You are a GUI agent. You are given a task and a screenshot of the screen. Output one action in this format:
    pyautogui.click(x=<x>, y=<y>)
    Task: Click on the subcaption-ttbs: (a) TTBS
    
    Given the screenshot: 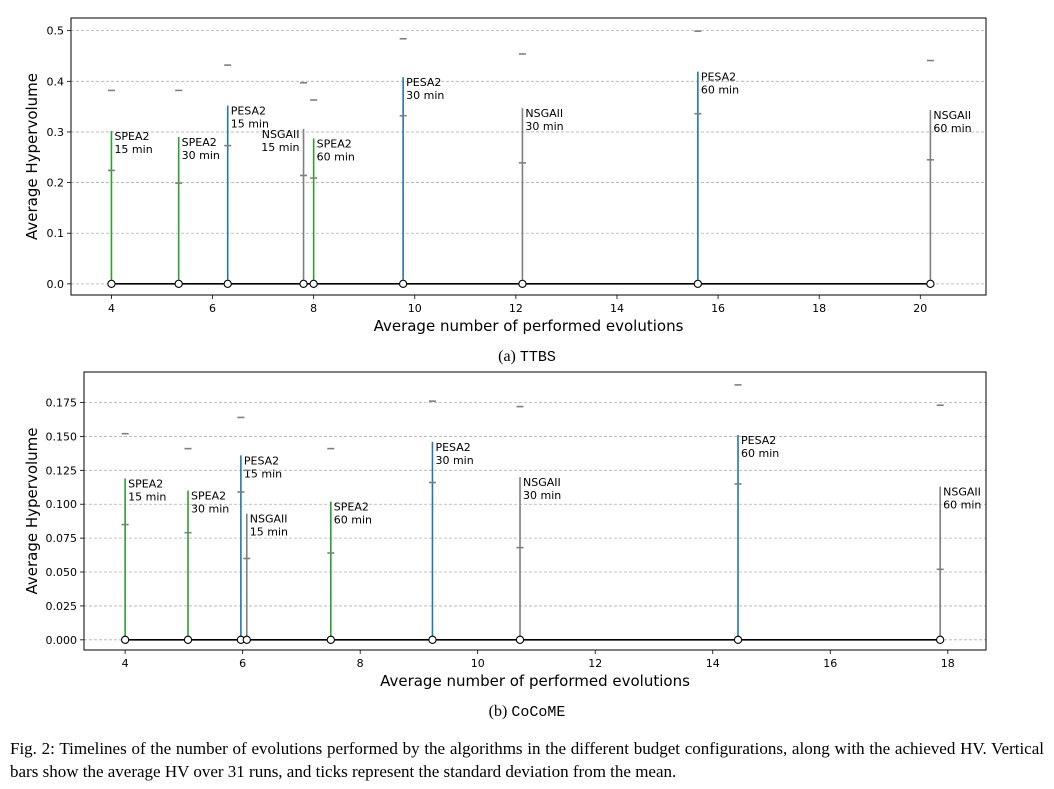 What is the action you would take?
    pyautogui.click(x=527, y=357)
    